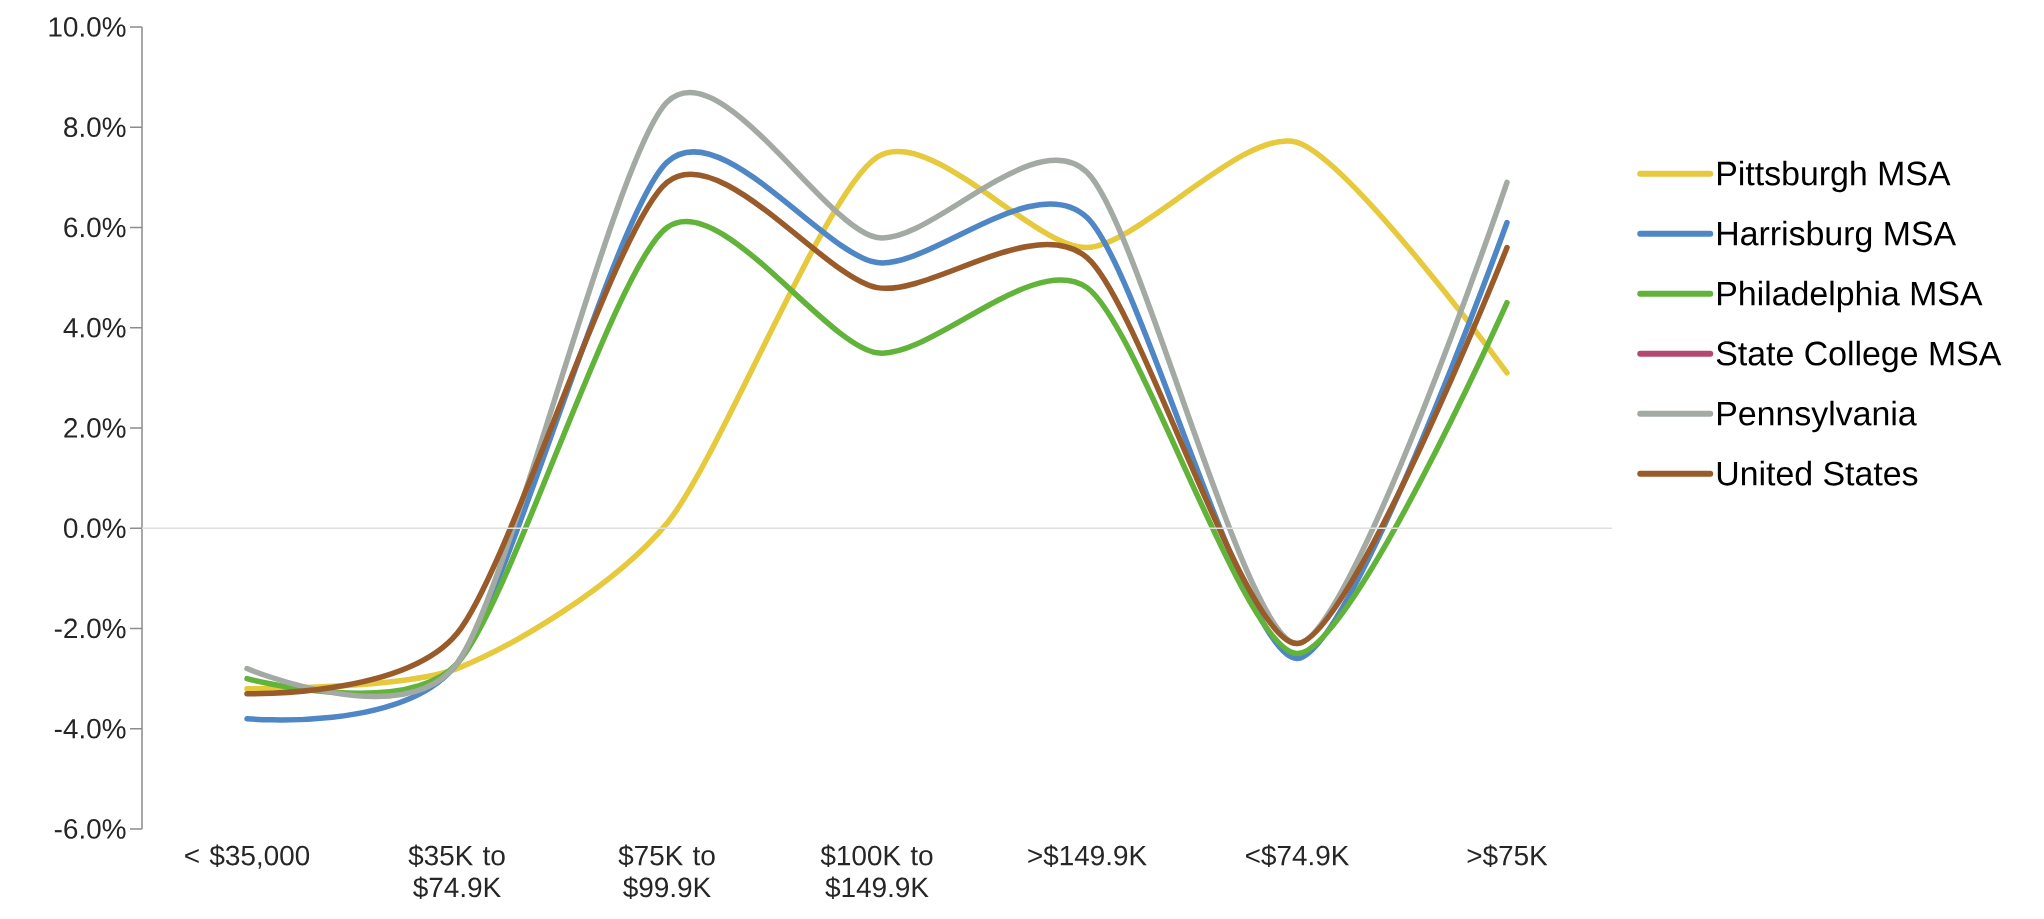 The height and width of the screenshot is (919, 2044). Describe the element at coordinates (95, 127) in the screenshot. I see `y-tick-label: 8.0%` at that location.